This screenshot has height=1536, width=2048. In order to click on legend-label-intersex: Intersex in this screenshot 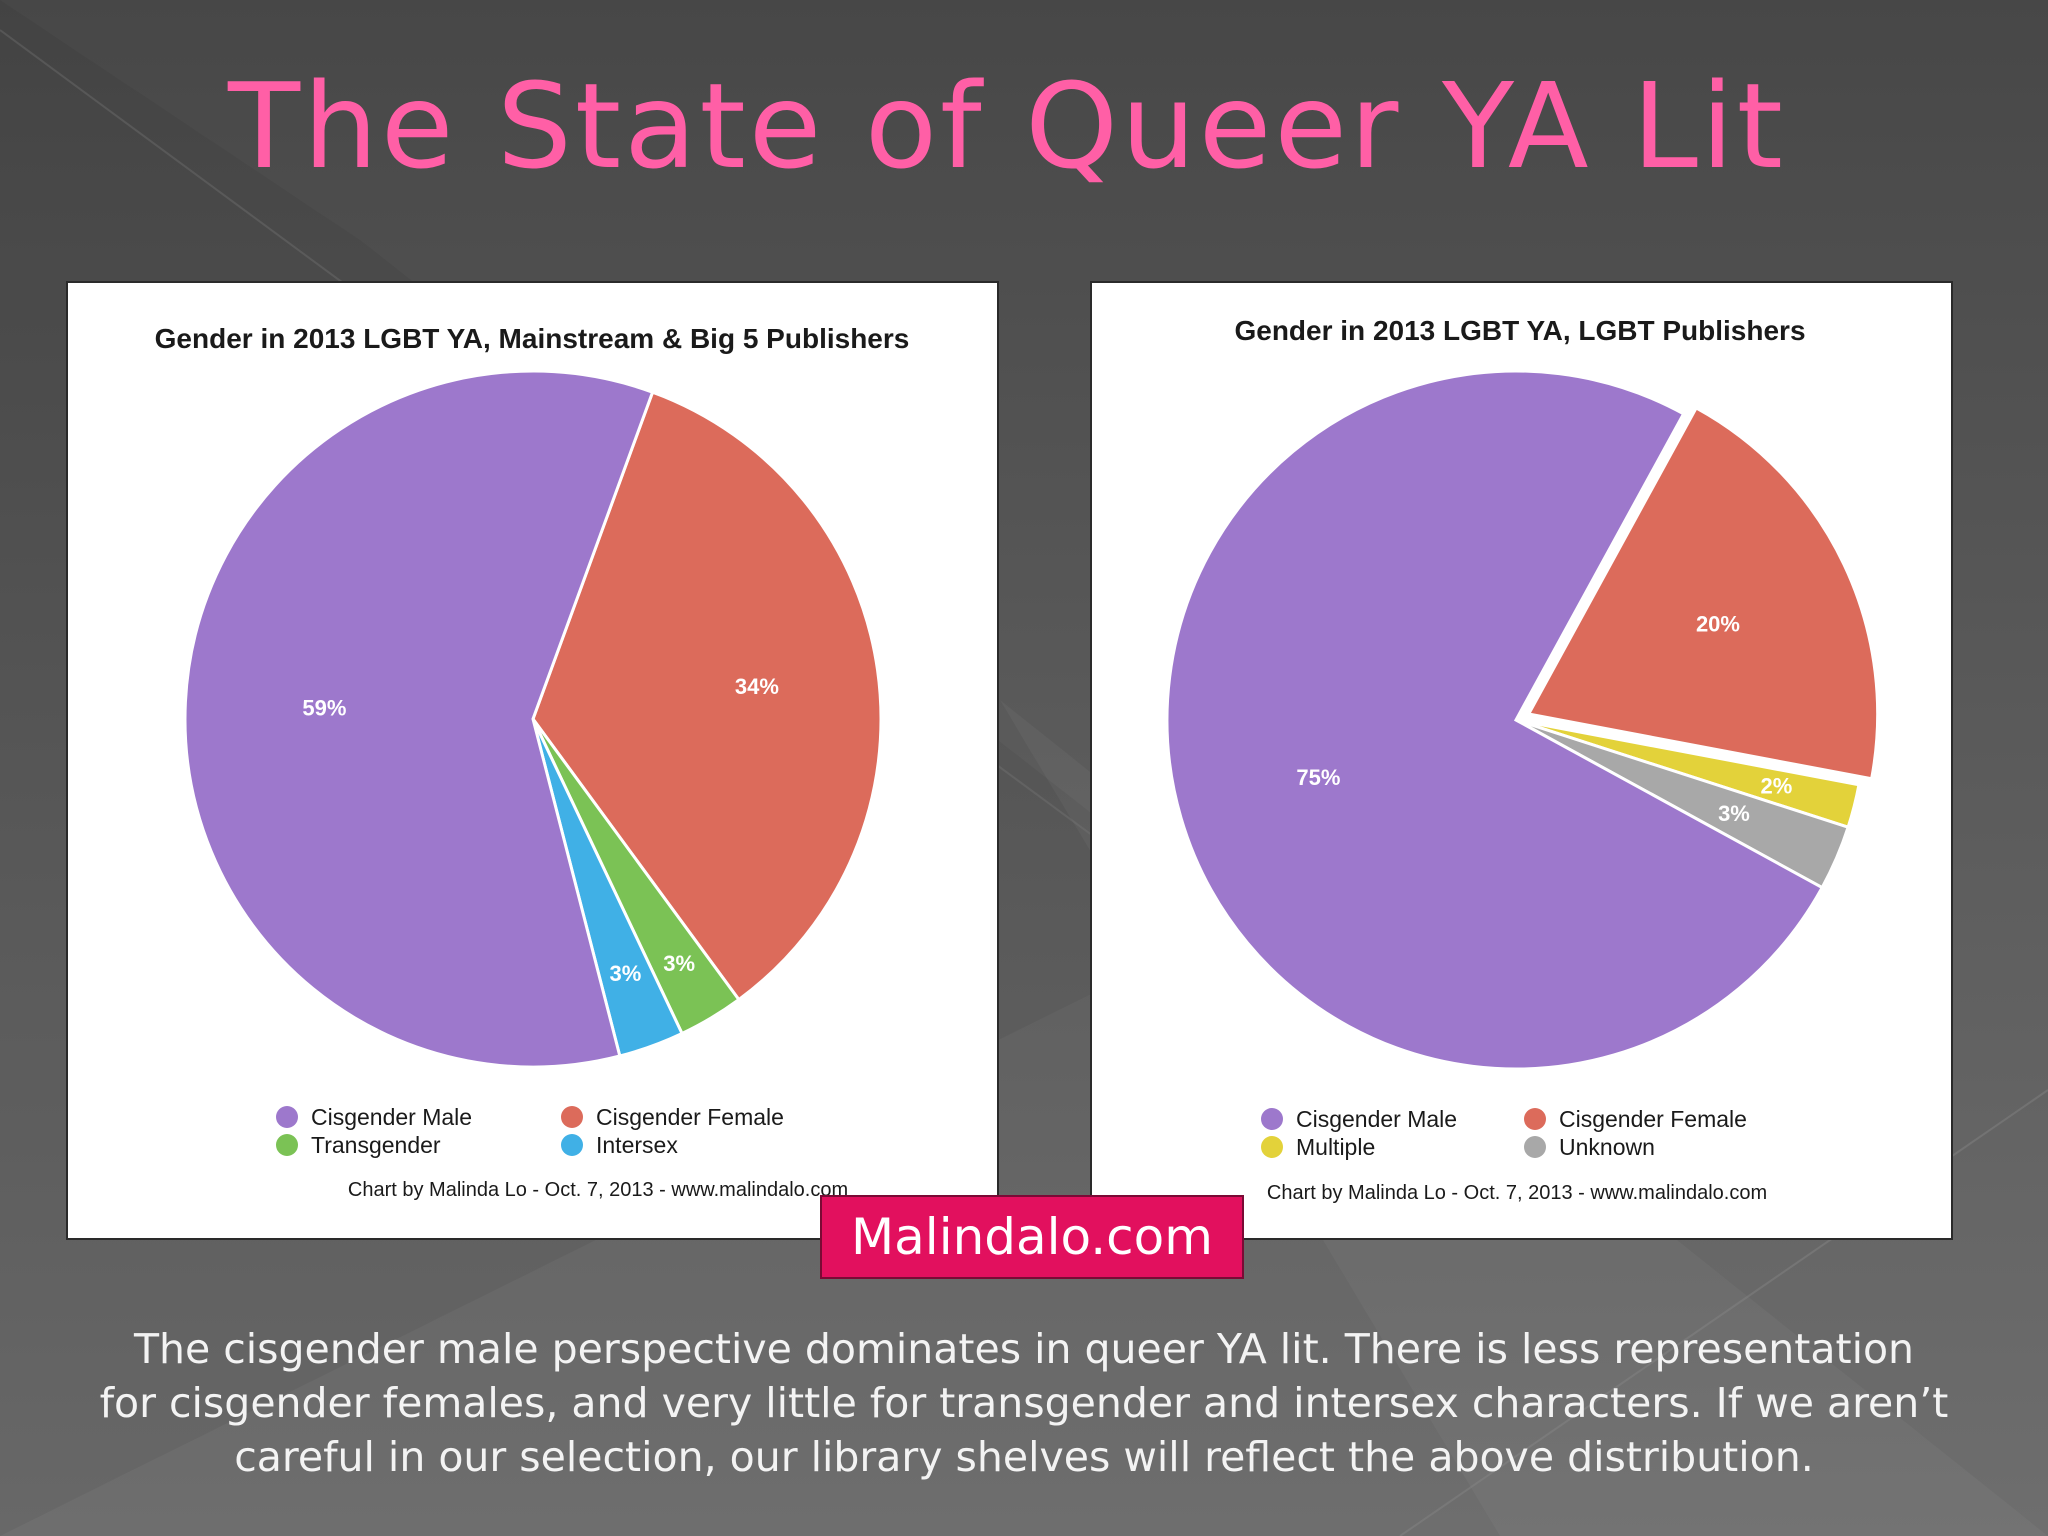, I will do `click(637, 1145)`.